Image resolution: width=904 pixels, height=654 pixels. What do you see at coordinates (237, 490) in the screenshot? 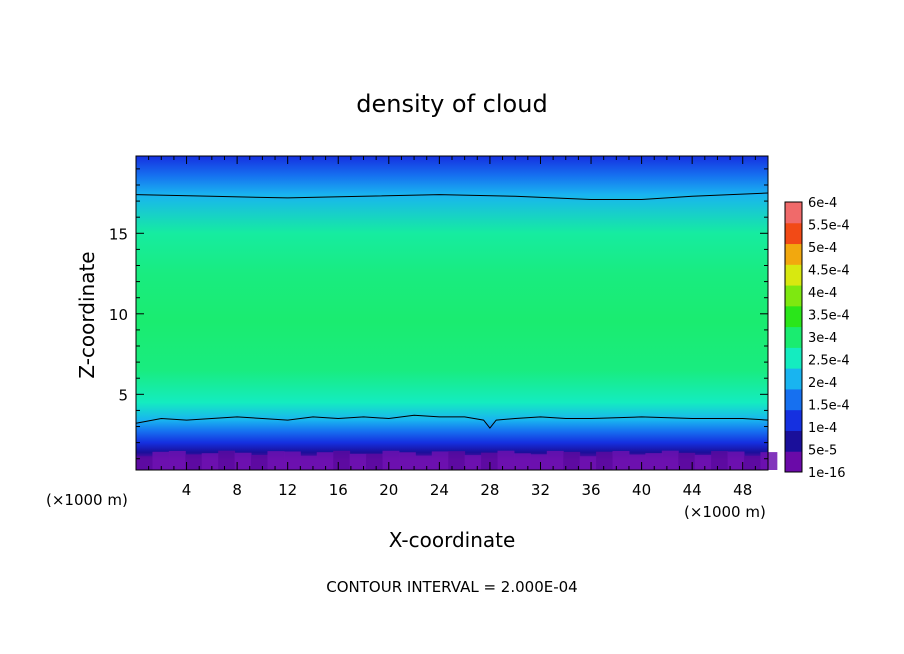
I see `x-tick-label: 8` at bounding box center [237, 490].